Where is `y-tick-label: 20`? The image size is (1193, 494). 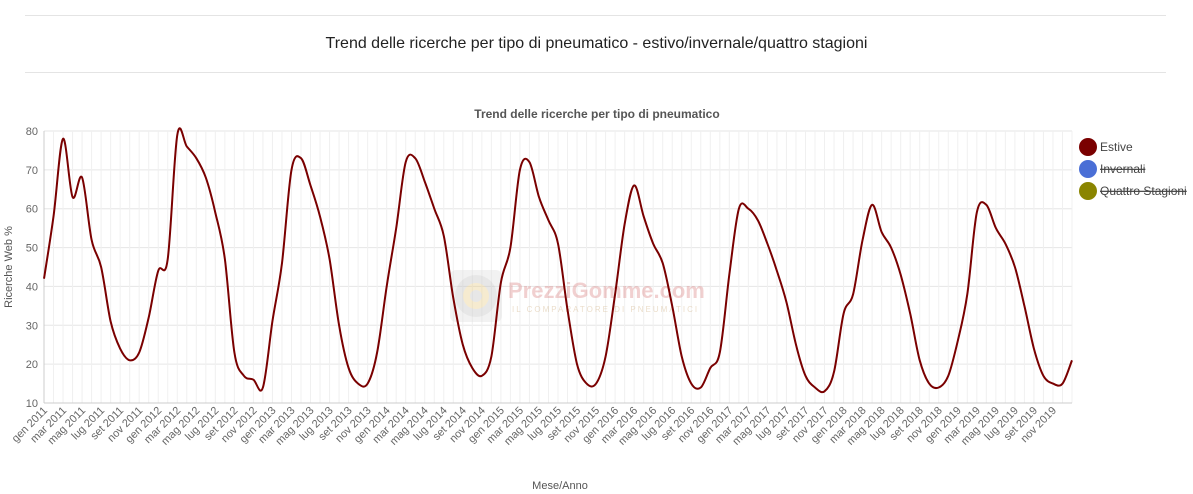 y-tick-label: 20 is located at coordinates (32, 365).